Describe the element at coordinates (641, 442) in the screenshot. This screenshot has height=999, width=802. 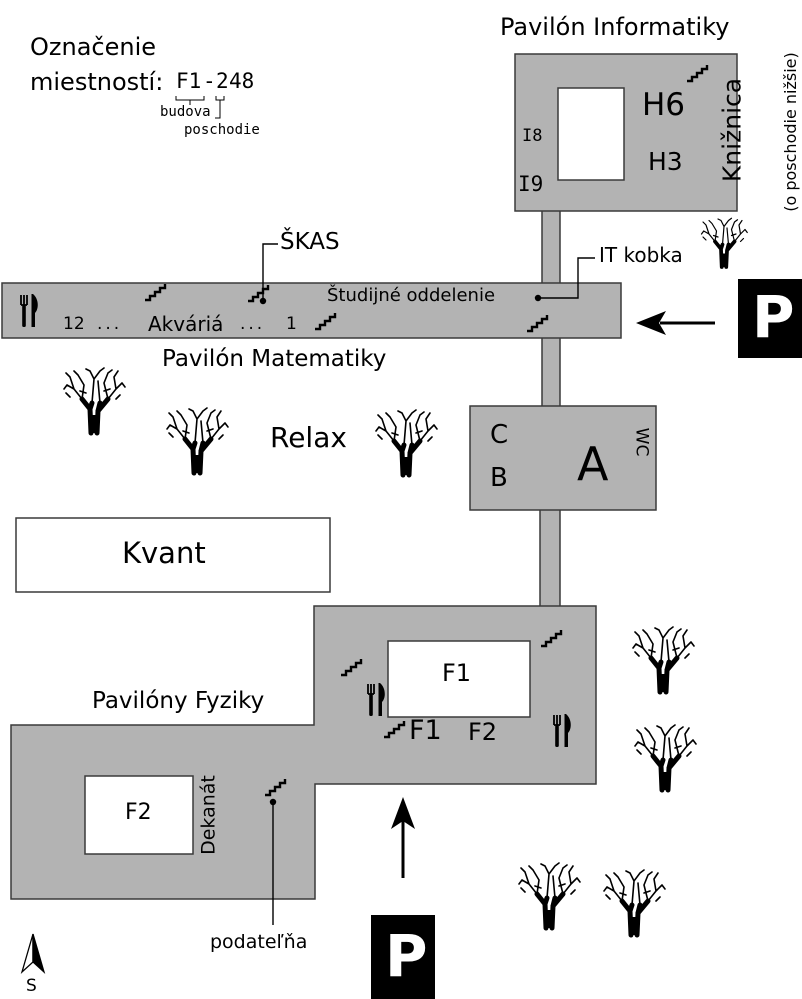
I see `wc-label: WC` at that location.